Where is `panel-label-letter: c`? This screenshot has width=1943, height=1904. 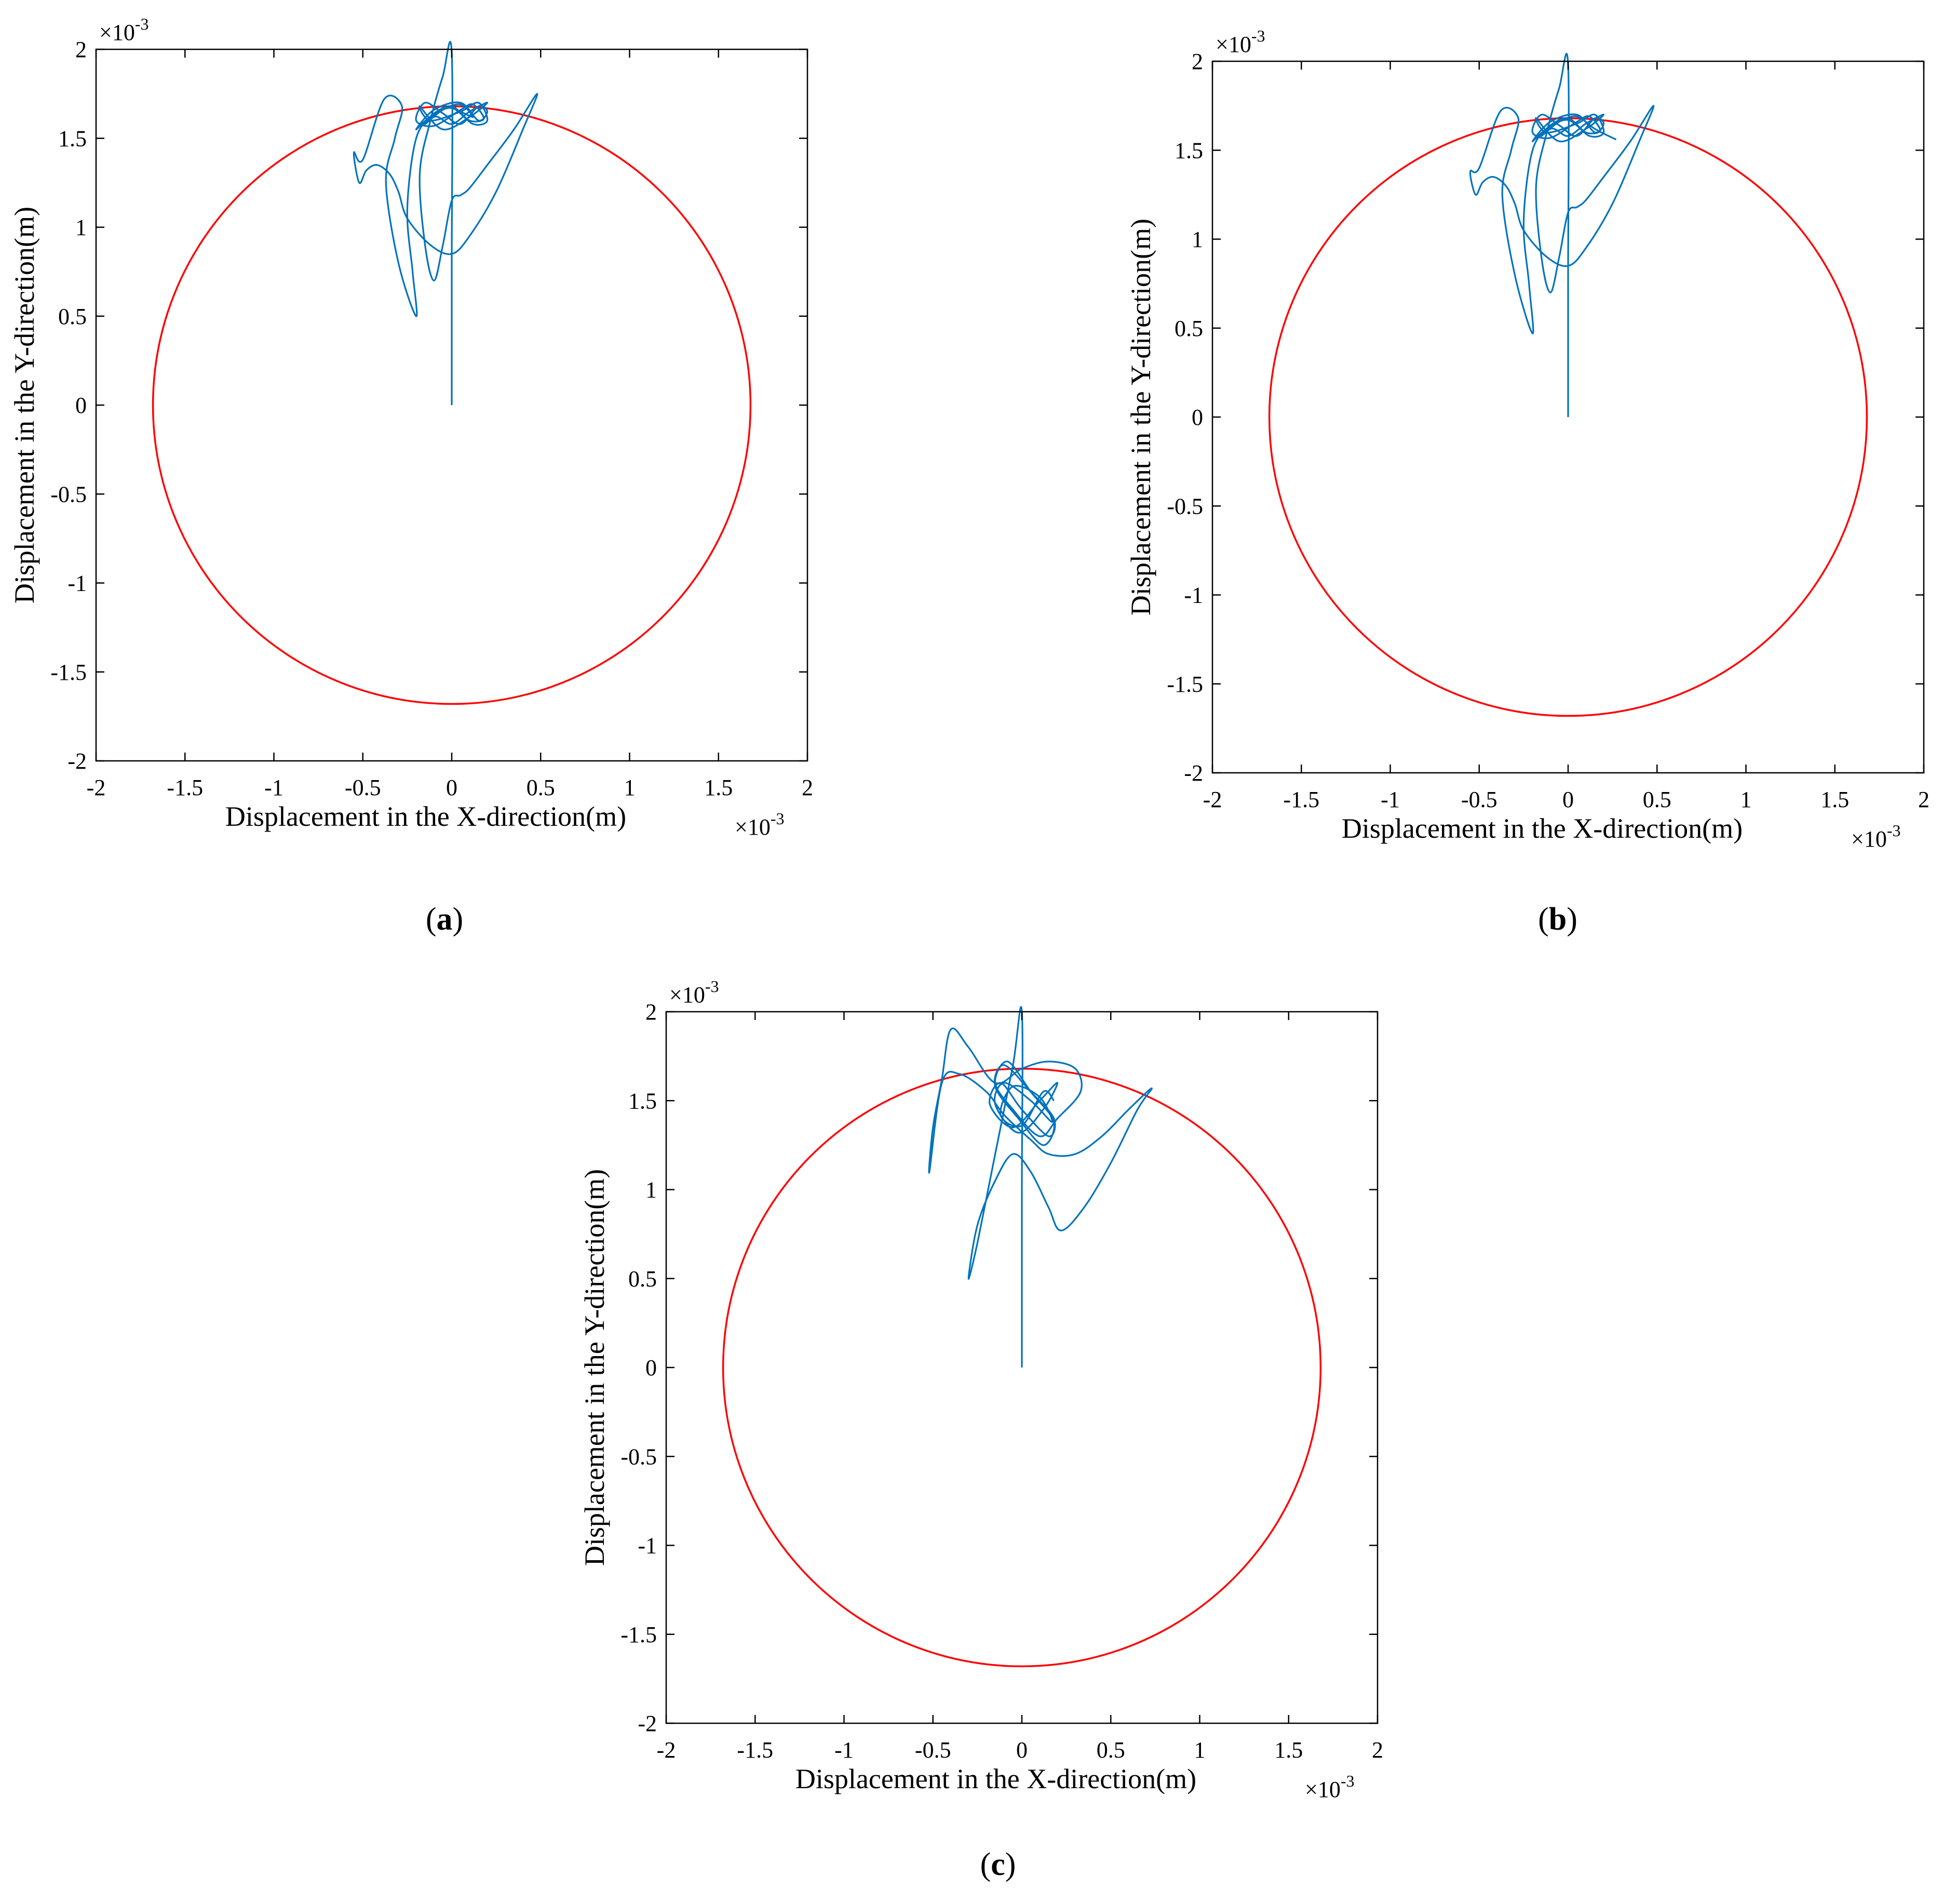
panel-label-letter: c is located at coordinates (998, 1865).